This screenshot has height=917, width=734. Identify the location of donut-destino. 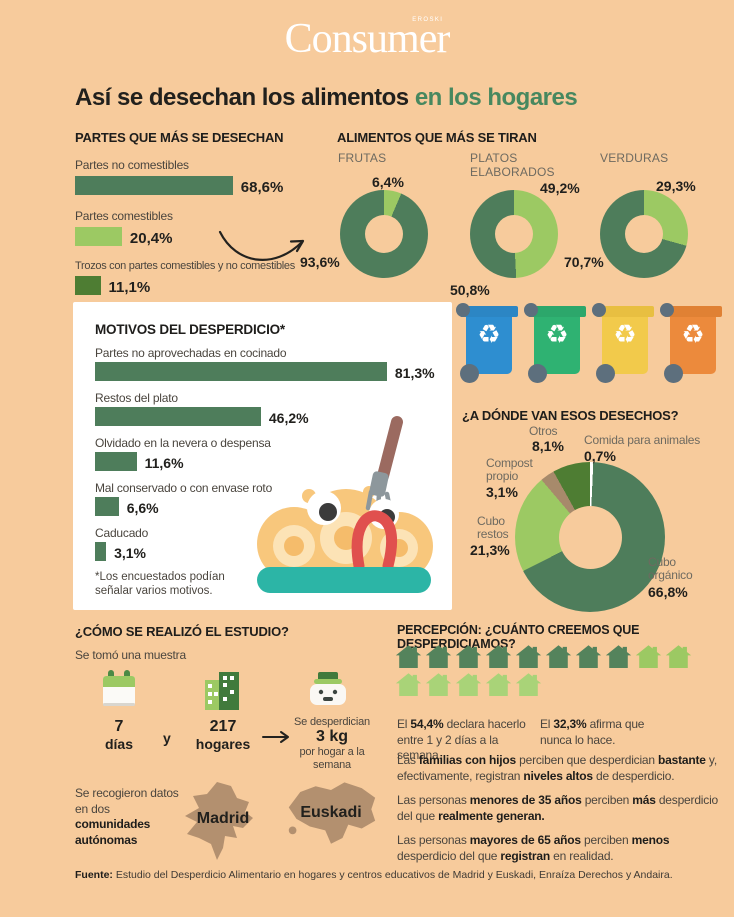
(590, 537).